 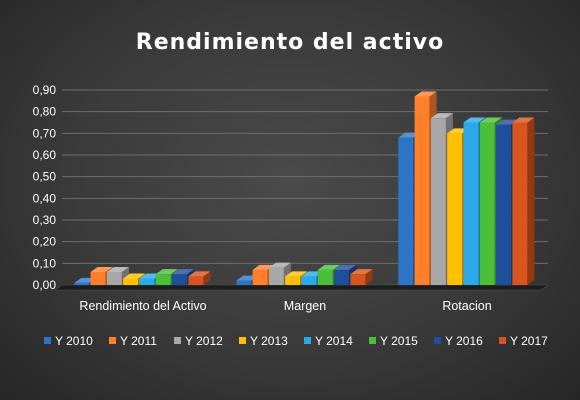 What do you see at coordinates (334, 341) in the screenshot?
I see `legend-label: Y 2014` at bounding box center [334, 341].